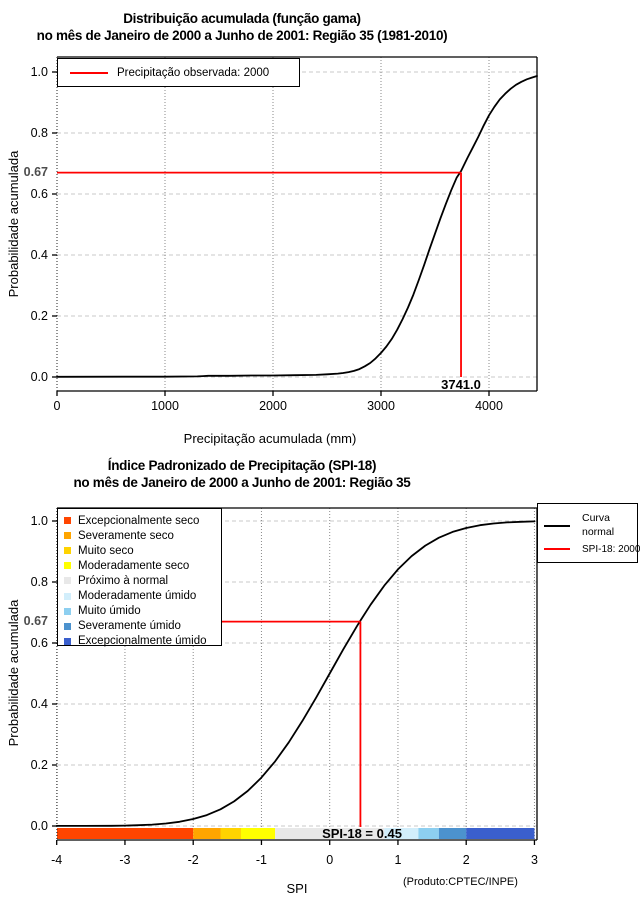  What do you see at coordinates (598, 525) in the screenshot?
I see `legend-label-curva-normal: Curva normal` at bounding box center [598, 525].